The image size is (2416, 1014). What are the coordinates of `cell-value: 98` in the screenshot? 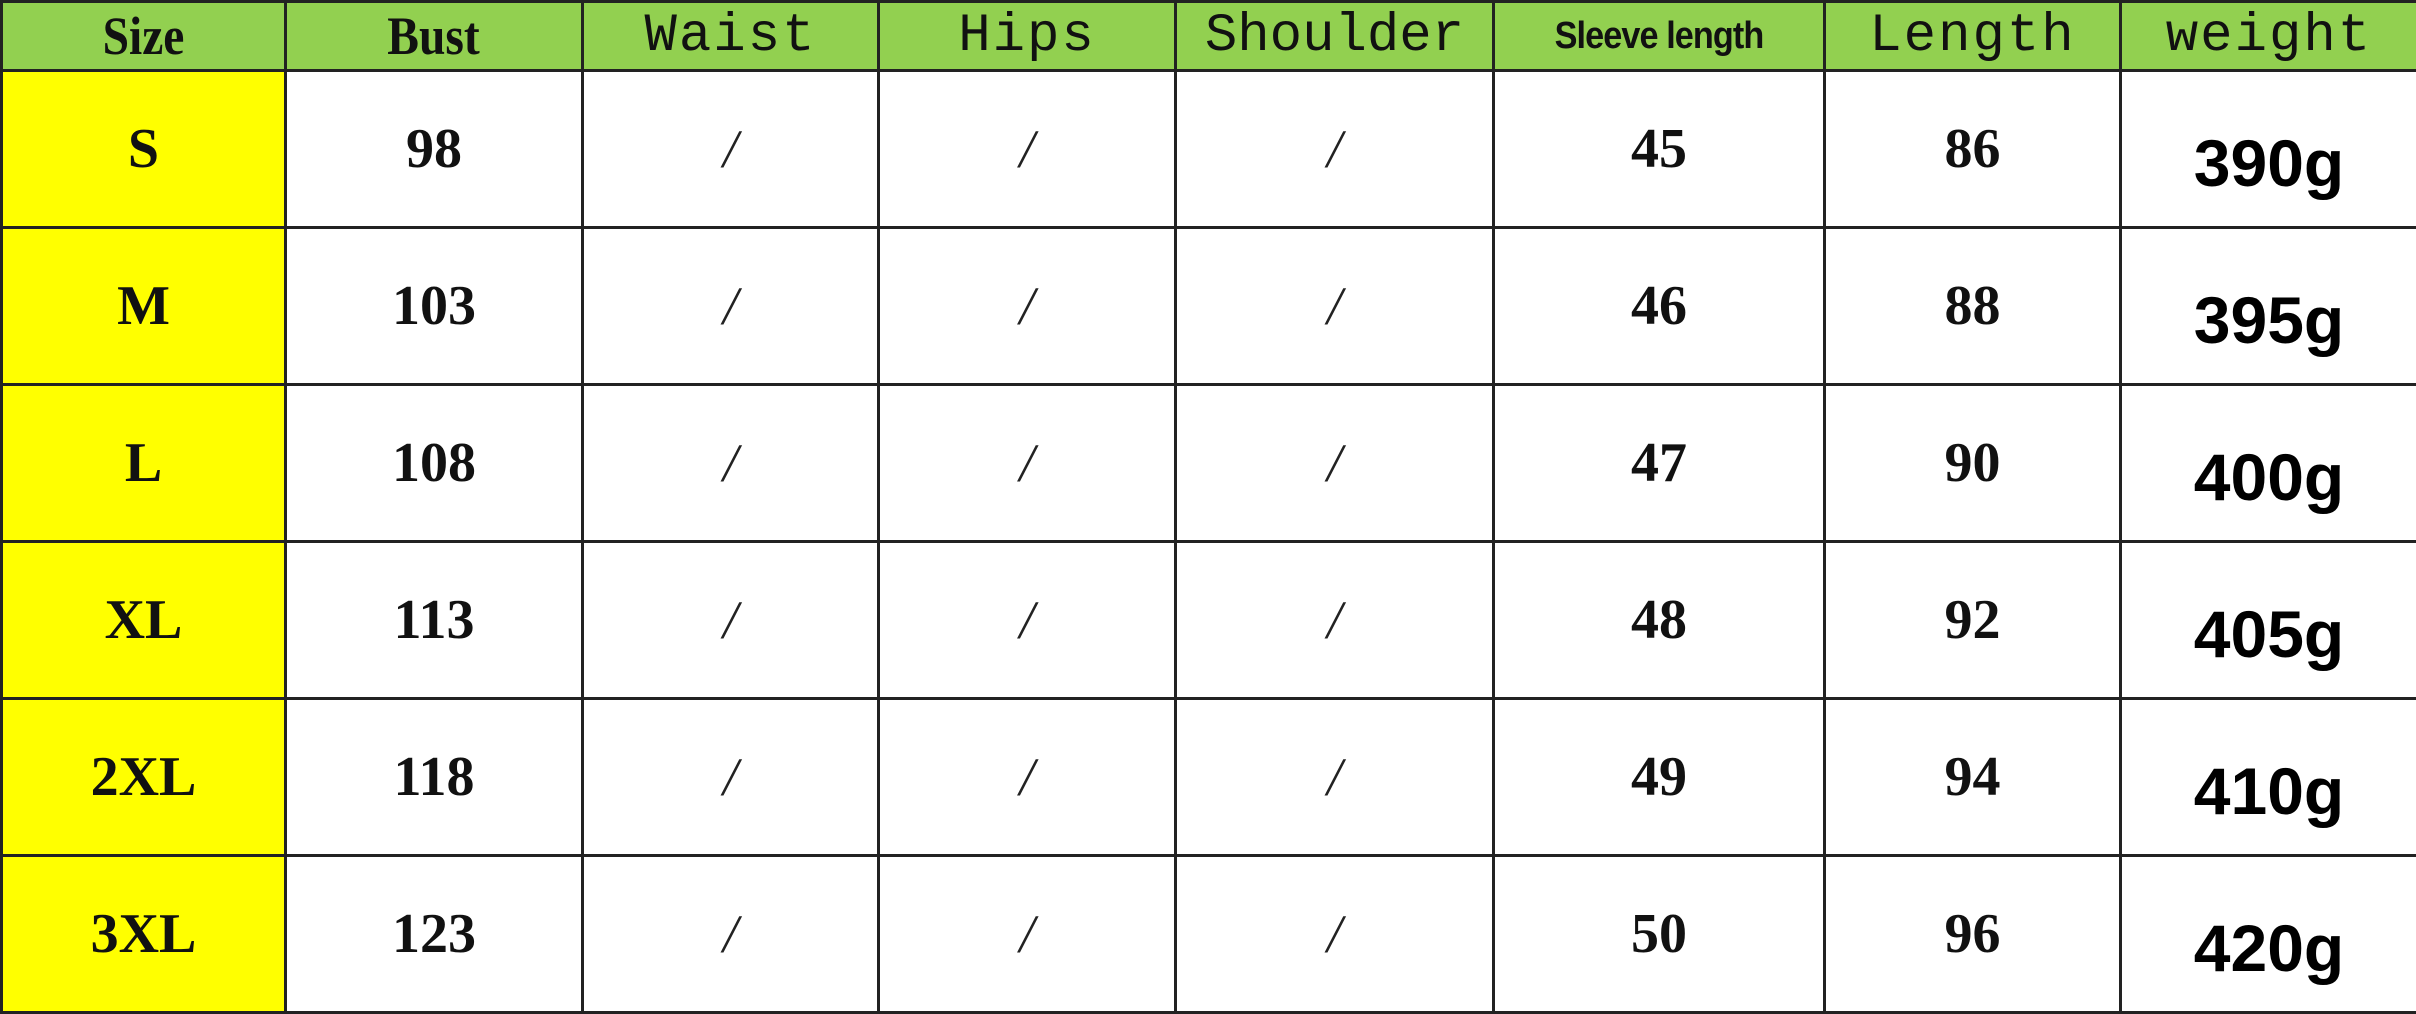 It's located at (434, 149).